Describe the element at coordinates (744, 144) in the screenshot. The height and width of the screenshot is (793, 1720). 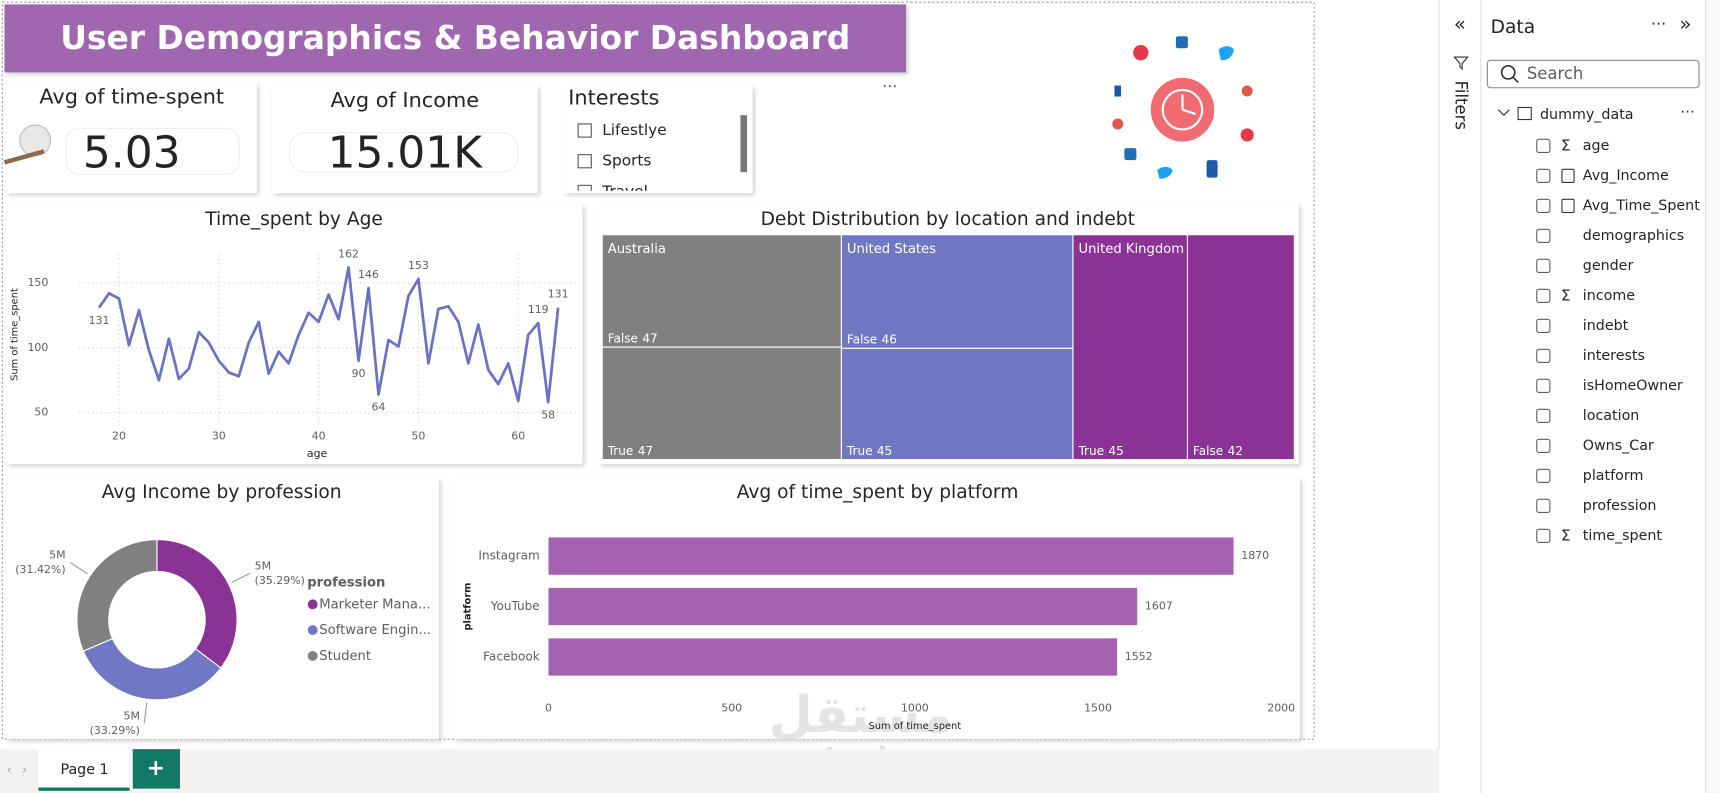
I see `scrollbar` at that location.